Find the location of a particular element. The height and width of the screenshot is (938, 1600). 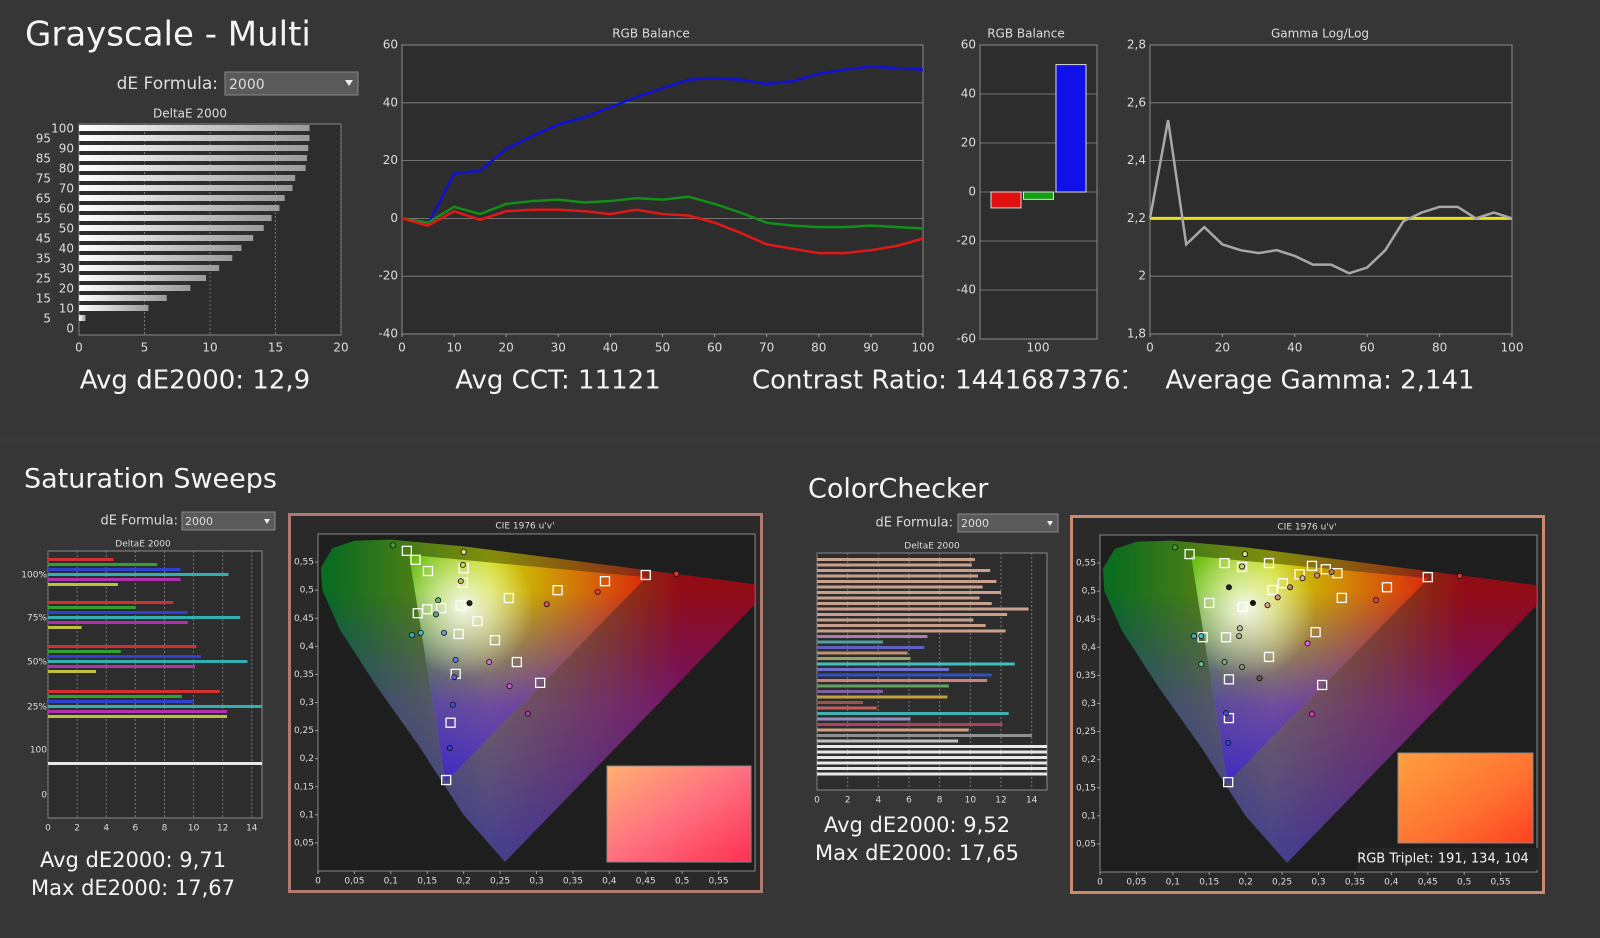

x-tick-label: 0 is located at coordinates (1100, 883).